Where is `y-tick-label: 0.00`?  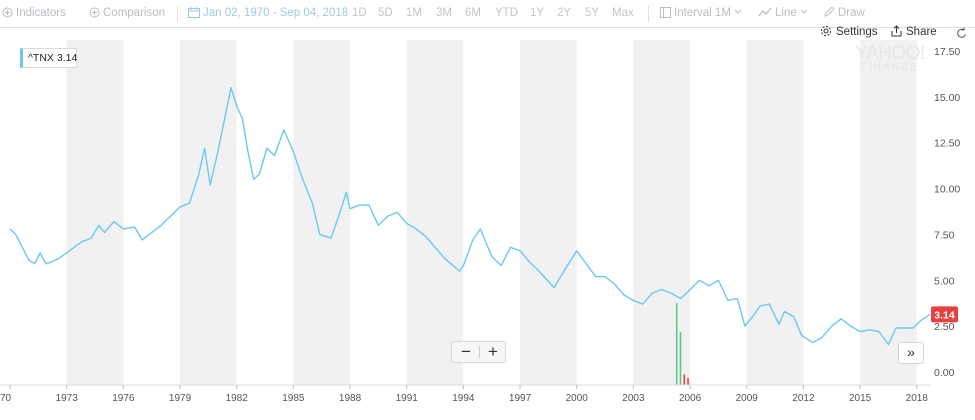
y-tick-label: 0.00 is located at coordinates (944, 373).